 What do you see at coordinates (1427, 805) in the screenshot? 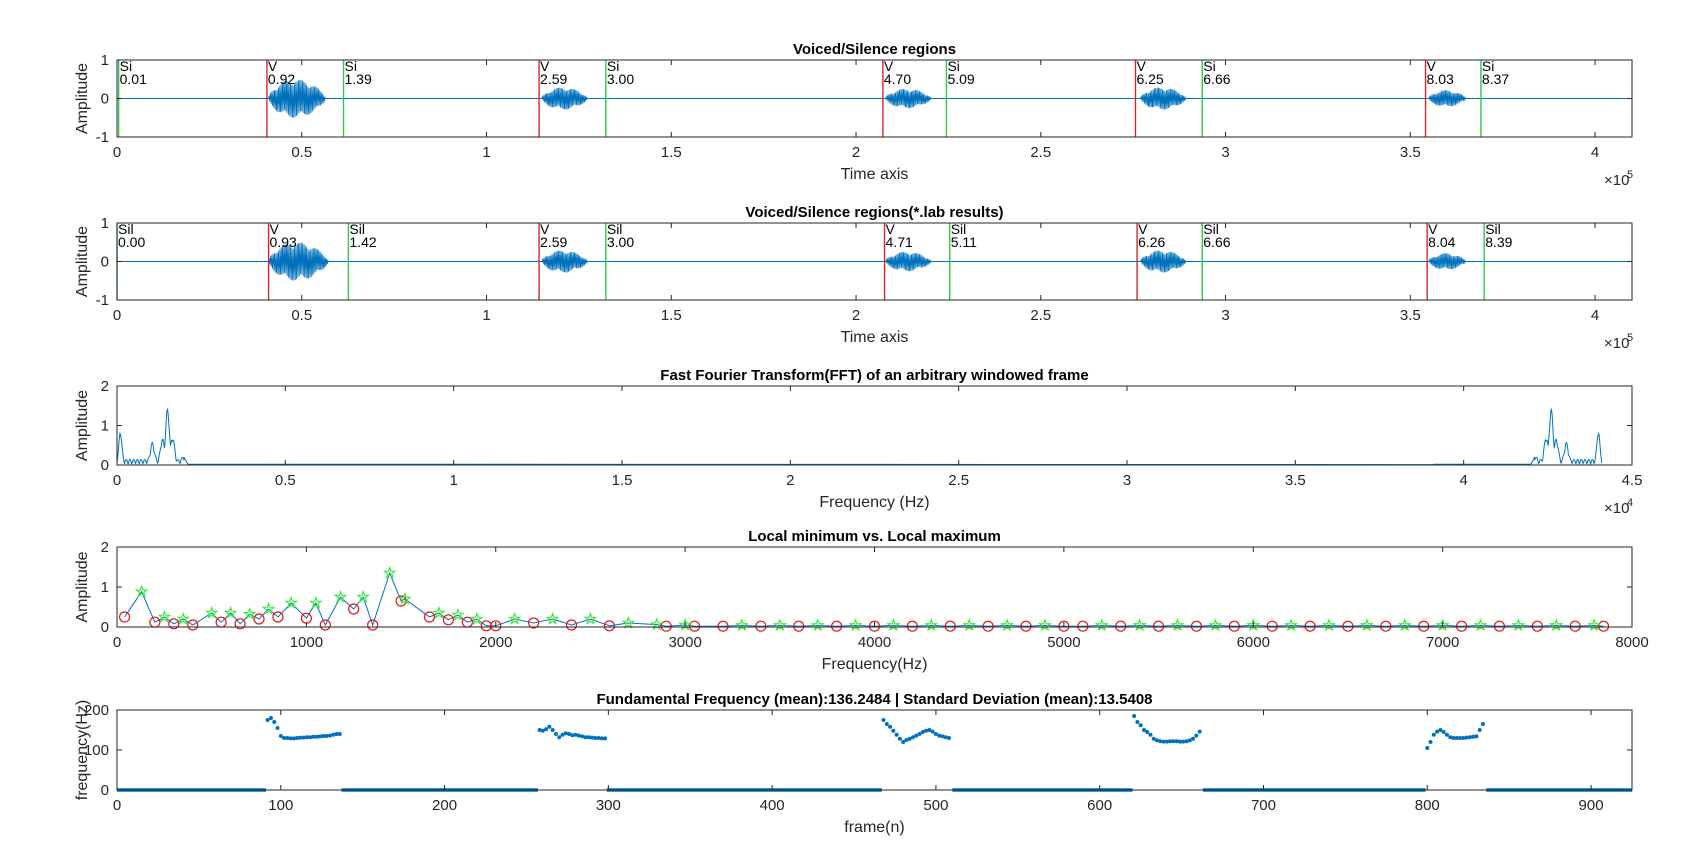
I see `x-tick-label: 800` at bounding box center [1427, 805].